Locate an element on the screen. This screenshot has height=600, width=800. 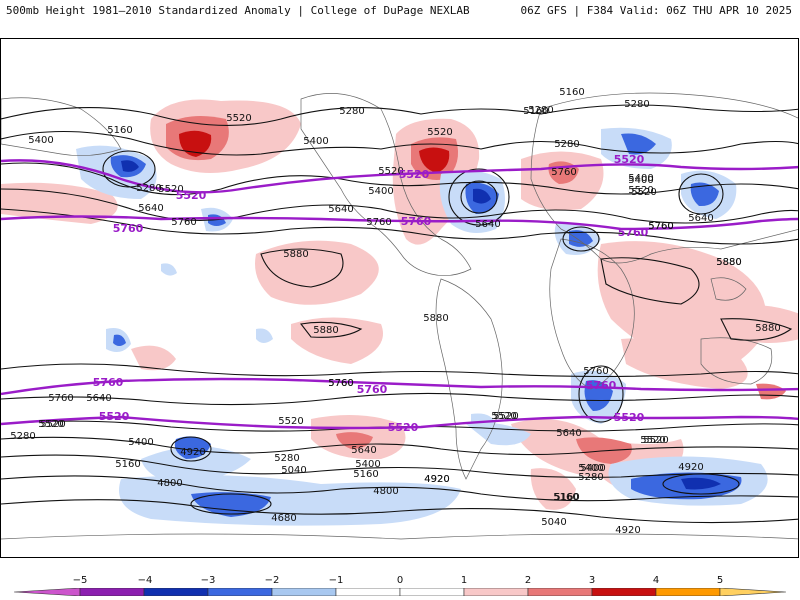
colorbar-labels: −5 −4 −3 −2 −1 0 1 2 3 4 5 is located at coordinates (400, 581).